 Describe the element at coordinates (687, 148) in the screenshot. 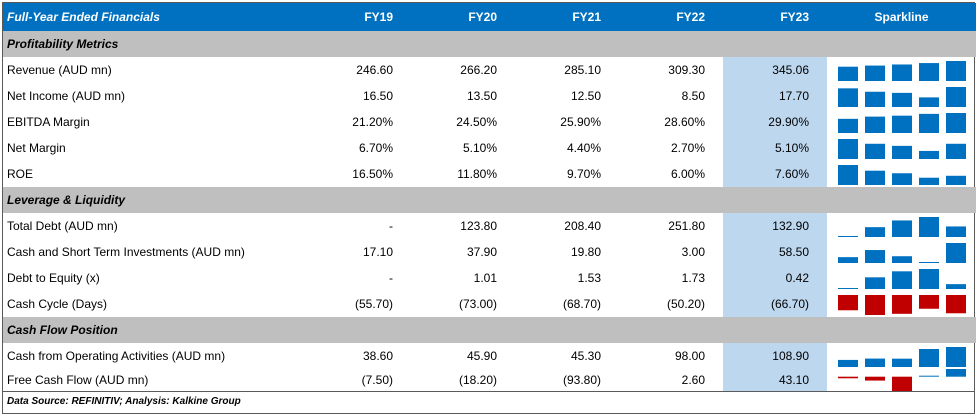

I see `value-cell: 2.70%` at that location.